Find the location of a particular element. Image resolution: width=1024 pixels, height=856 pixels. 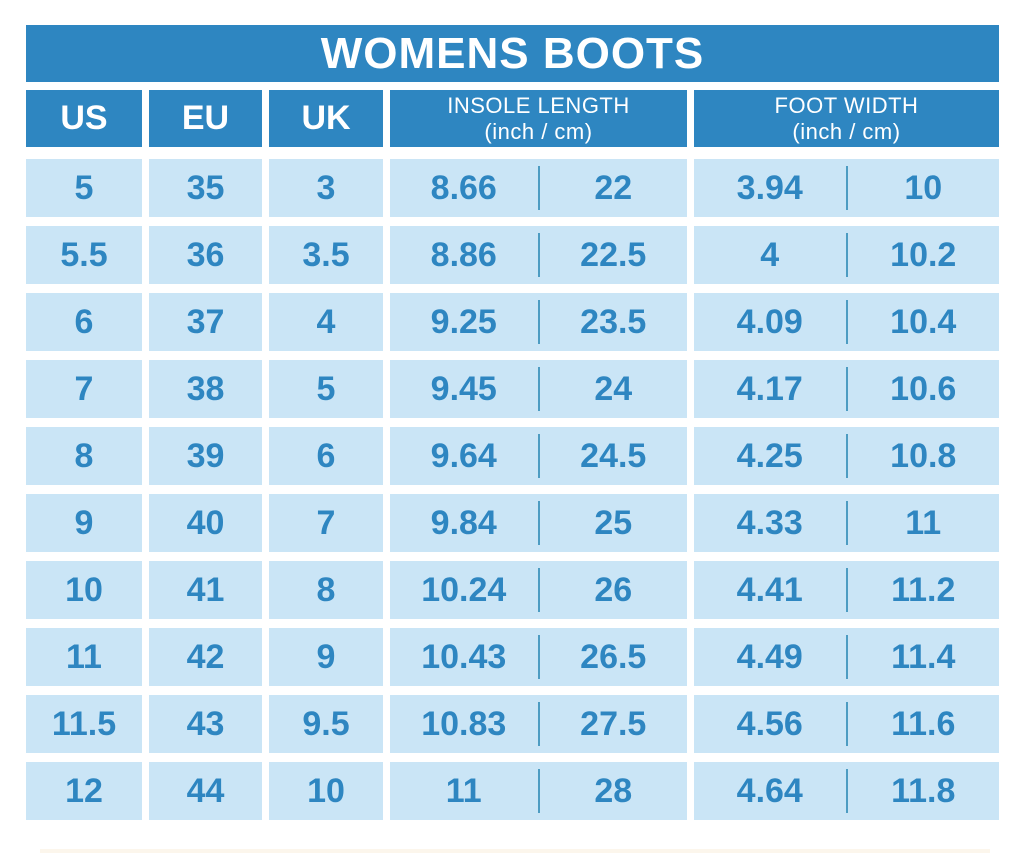

uk-value: 4 is located at coordinates (326, 322).